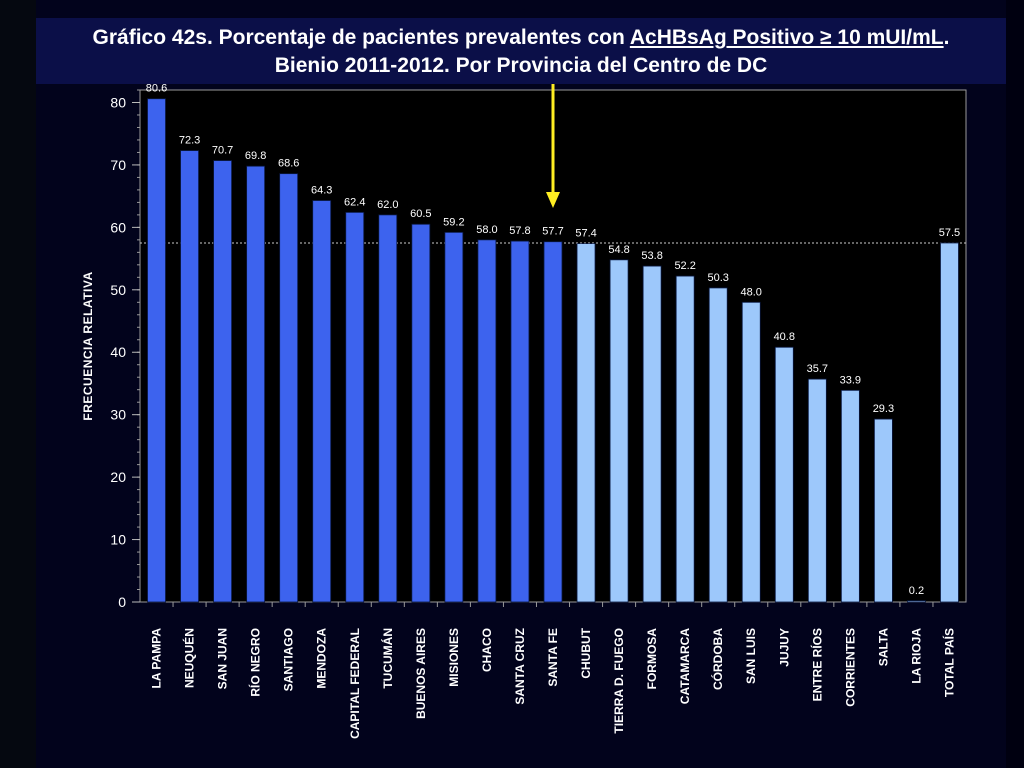 This screenshot has width=1024, height=768. I want to click on value-label: 52.2, so click(684, 266).